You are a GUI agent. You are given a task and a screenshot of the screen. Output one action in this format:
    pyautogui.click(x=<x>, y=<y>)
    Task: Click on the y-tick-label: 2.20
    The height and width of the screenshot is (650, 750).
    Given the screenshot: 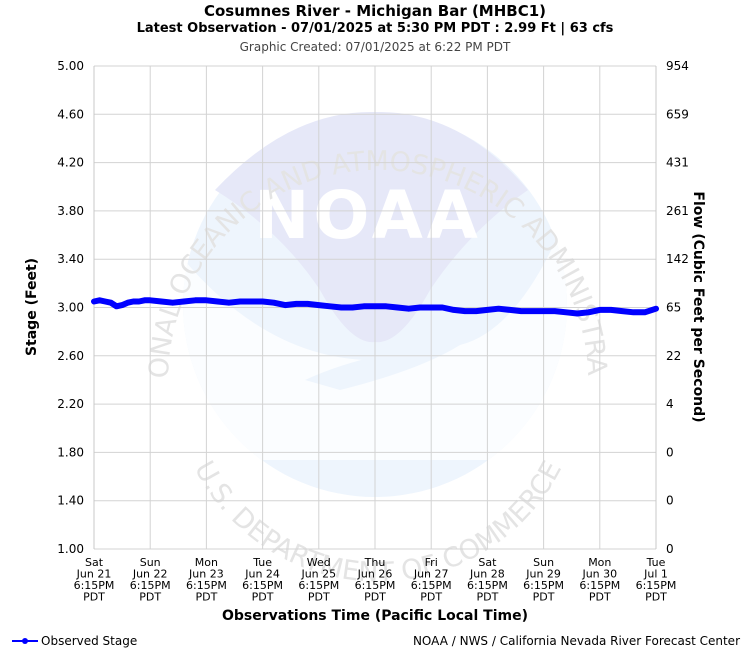 What is the action you would take?
    pyautogui.click(x=70, y=404)
    